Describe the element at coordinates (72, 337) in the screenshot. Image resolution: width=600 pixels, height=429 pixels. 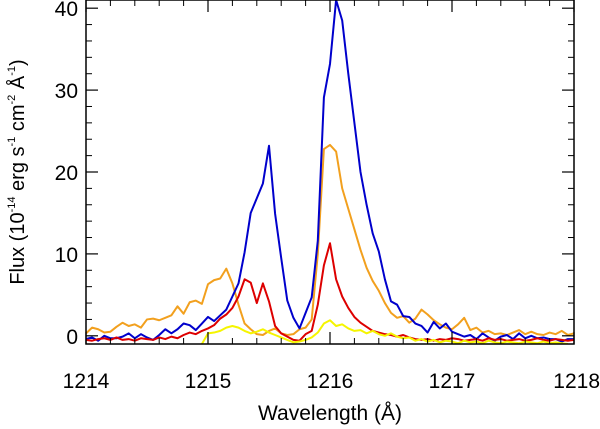
I see `y-tick-label: 0` at that location.